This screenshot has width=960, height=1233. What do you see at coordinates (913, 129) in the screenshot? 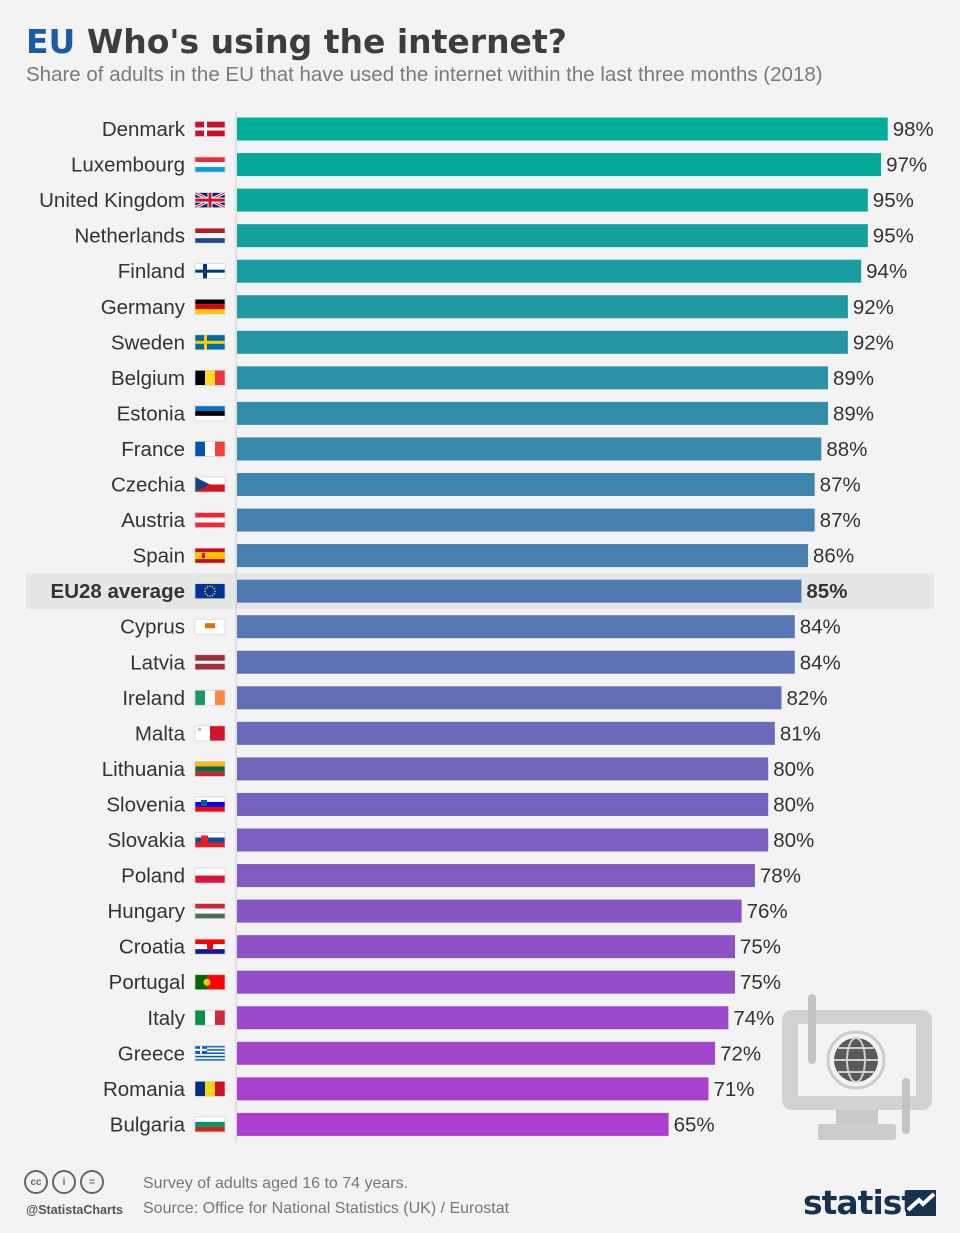
I see `data-label: 98%` at bounding box center [913, 129].